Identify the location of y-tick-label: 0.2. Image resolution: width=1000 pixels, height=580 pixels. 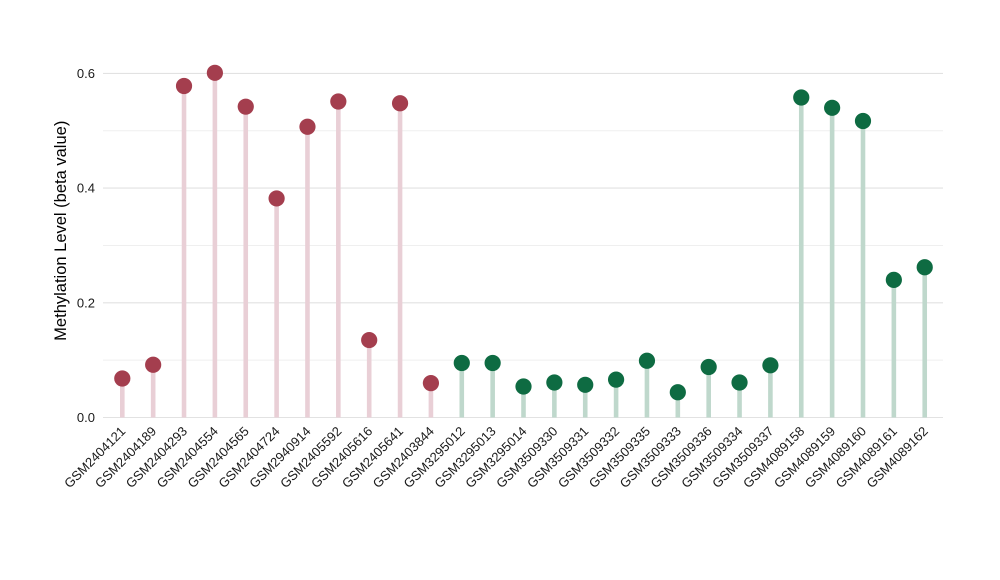
(86, 302).